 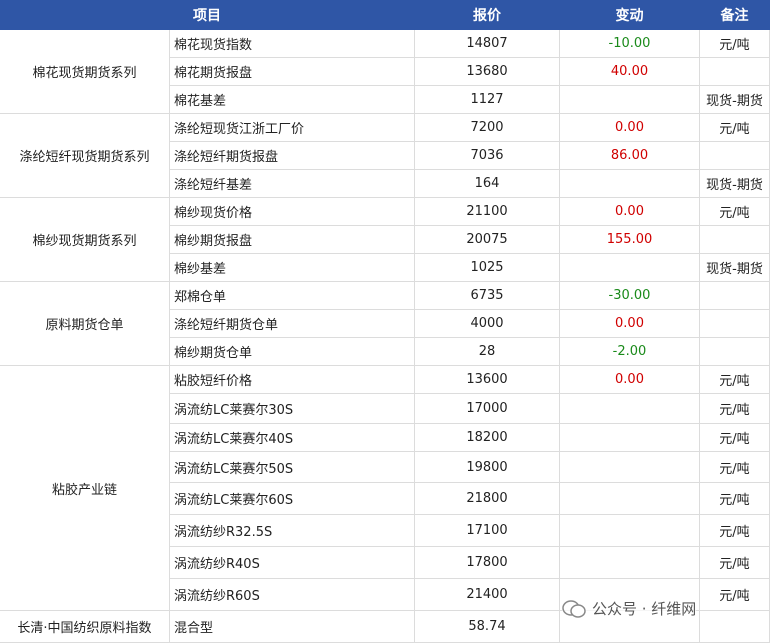 What do you see at coordinates (487, 499) in the screenshot?
I see `price-cell: 21800` at bounding box center [487, 499].